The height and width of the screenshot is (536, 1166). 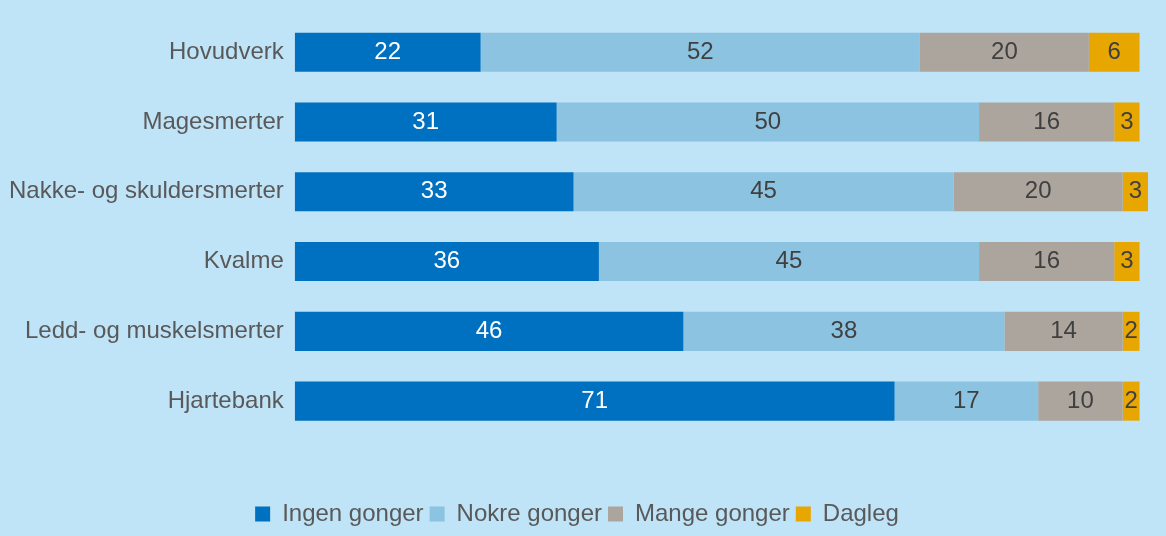 I want to click on legend-label: Dagleg, so click(x=860, y=512).